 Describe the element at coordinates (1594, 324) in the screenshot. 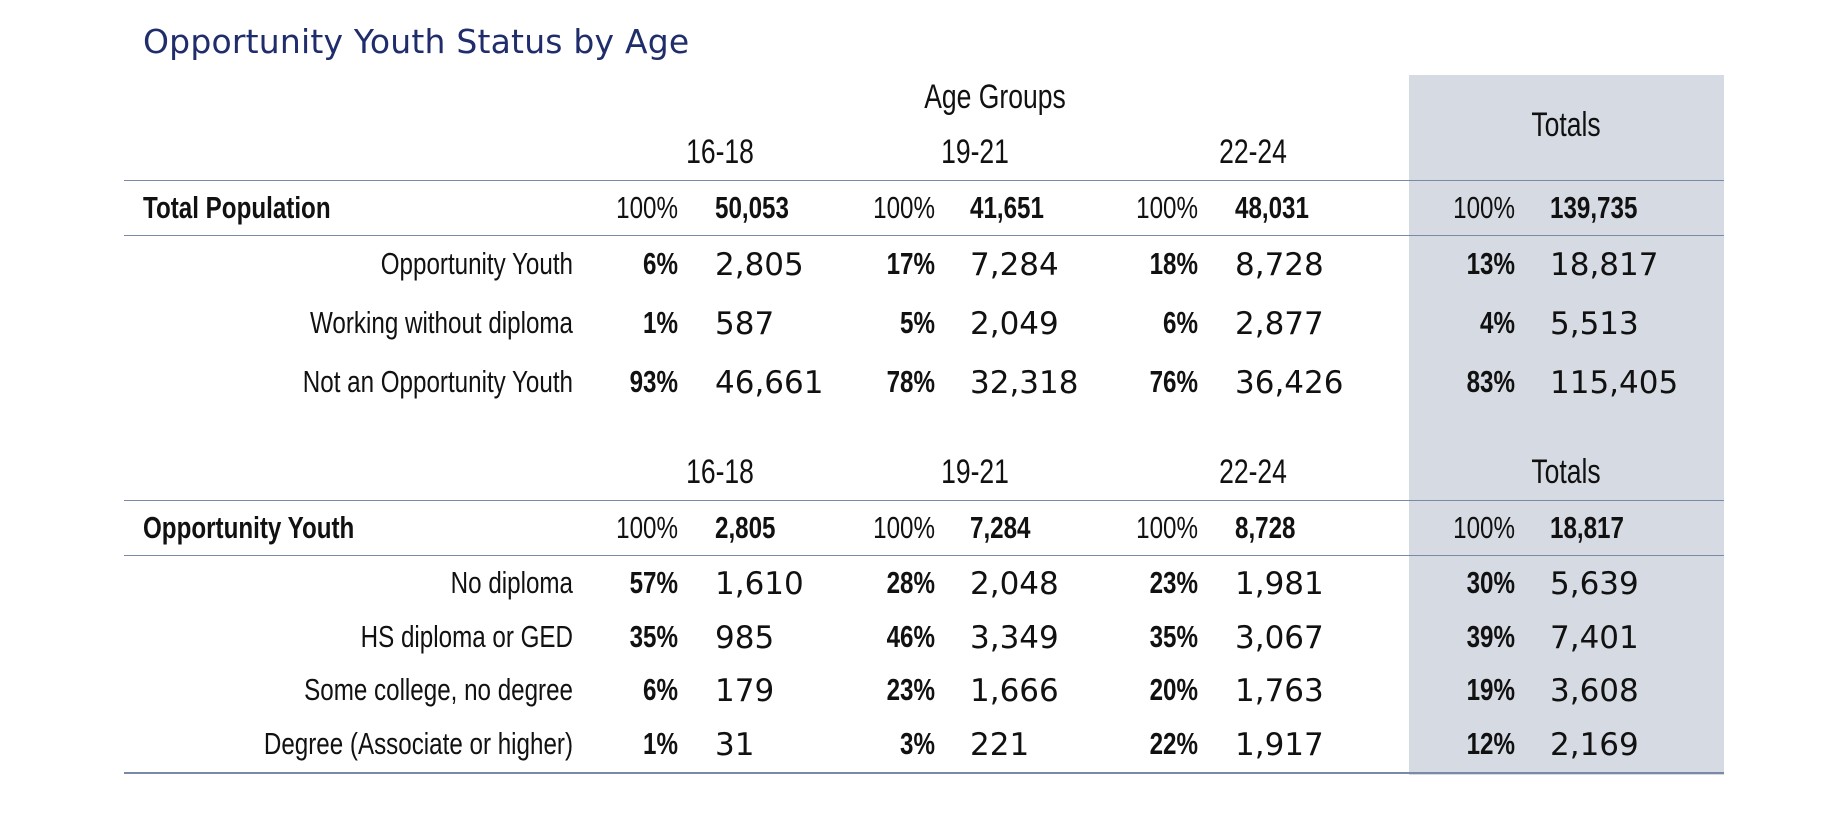

I see `row-count: 5,513` at that location.